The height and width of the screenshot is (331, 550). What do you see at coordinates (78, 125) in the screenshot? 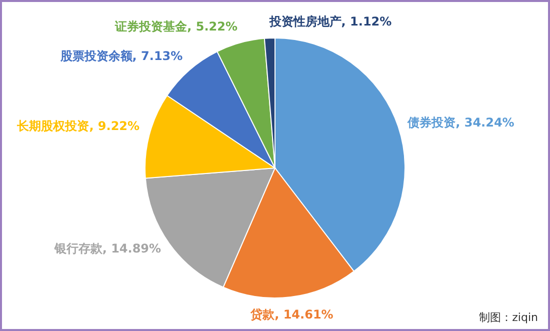
I see `slice-label: 长期股权投资, 9.22%` at bounding box center [78, 125].